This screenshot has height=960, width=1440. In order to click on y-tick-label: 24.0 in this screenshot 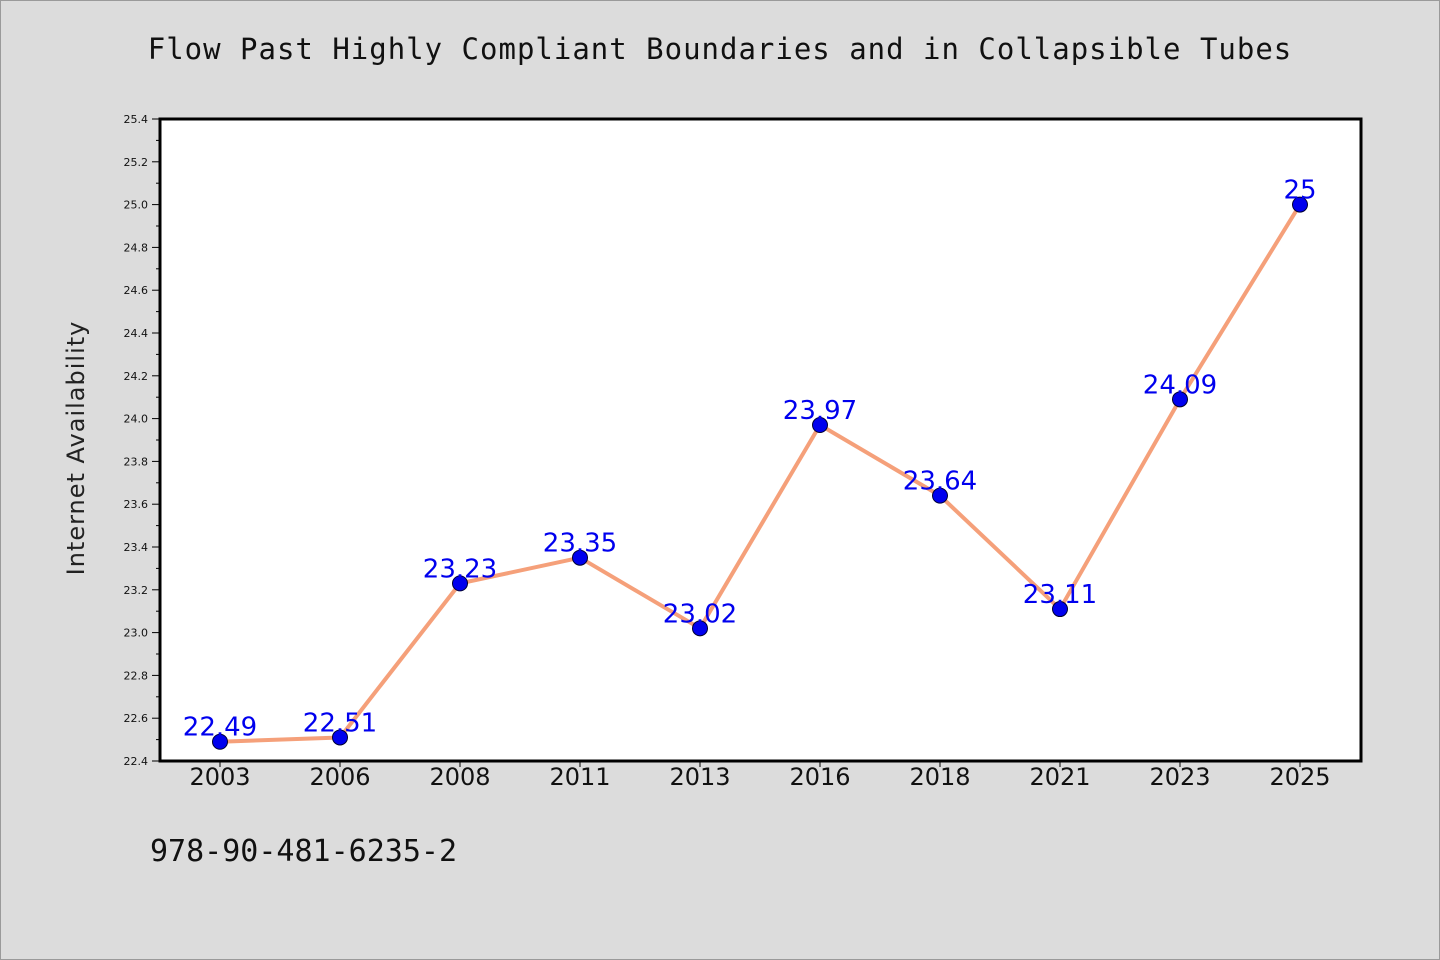, I will do `click(136, 419)`.